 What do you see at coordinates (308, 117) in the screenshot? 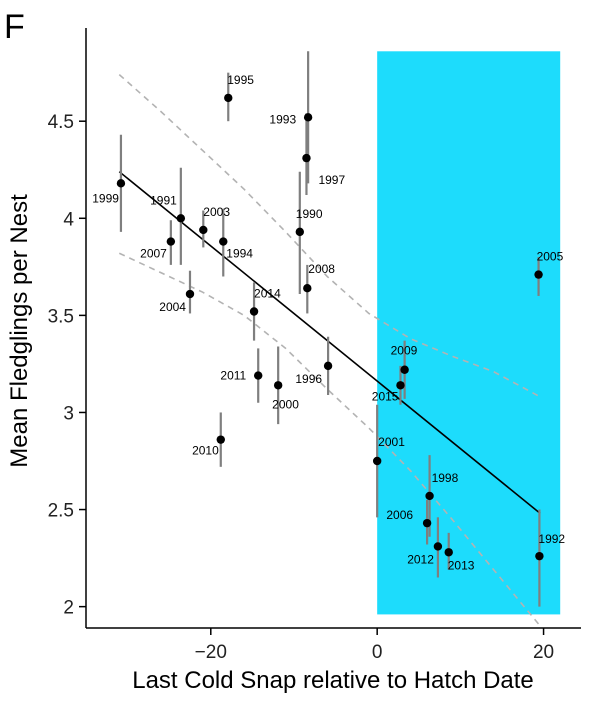
I see `data-point-1993` at bounding box center [308, 117].